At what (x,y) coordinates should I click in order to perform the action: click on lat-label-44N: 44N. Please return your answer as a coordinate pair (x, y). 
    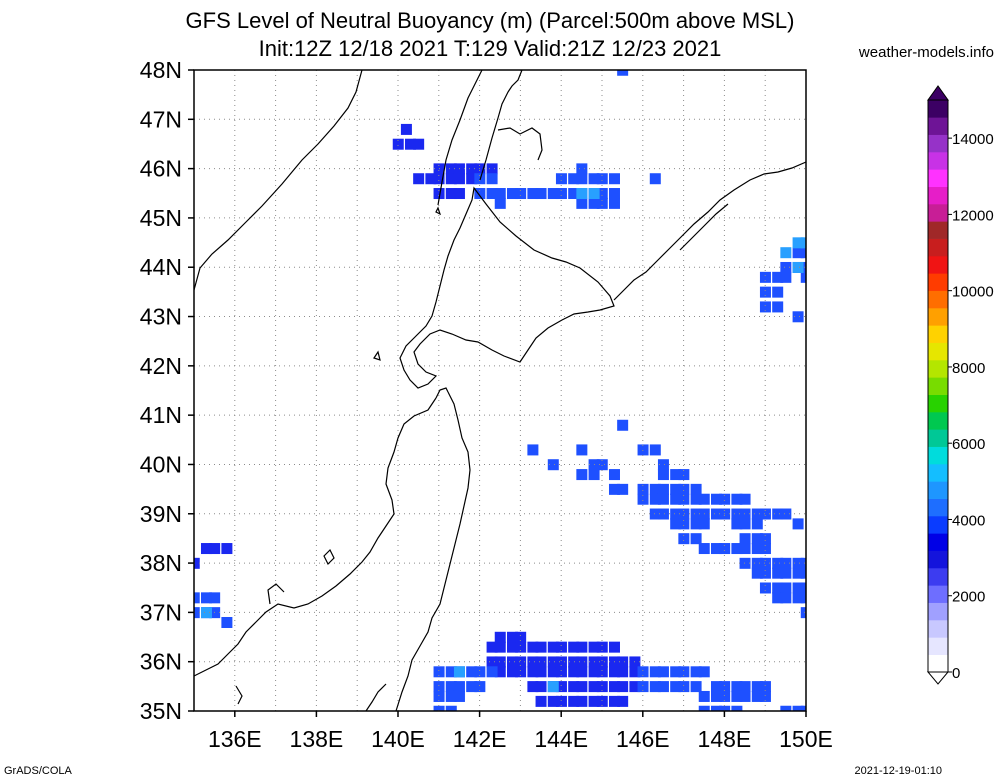
    Looking at the image, I should click on (161, 267).